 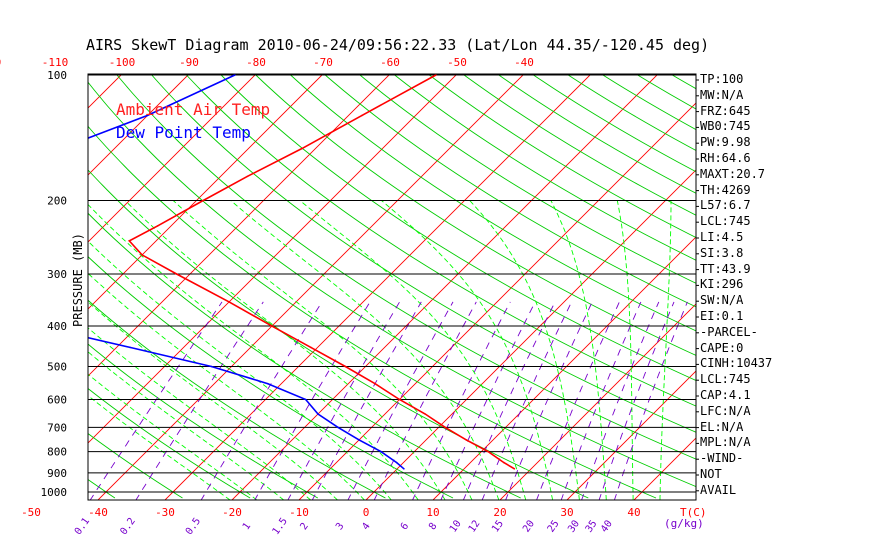 What do you see at coordinates (554, 526) in the screenshot?
I see `mixing-ratio-label: 25` at bounding box center [554, 526].